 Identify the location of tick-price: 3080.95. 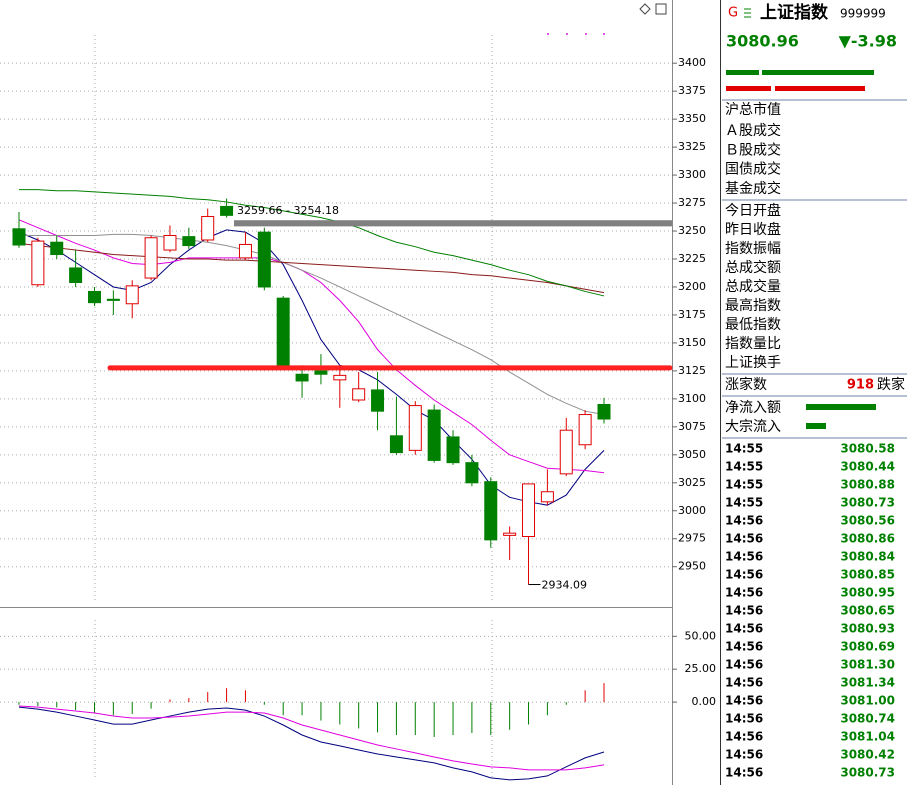
(867, 593).